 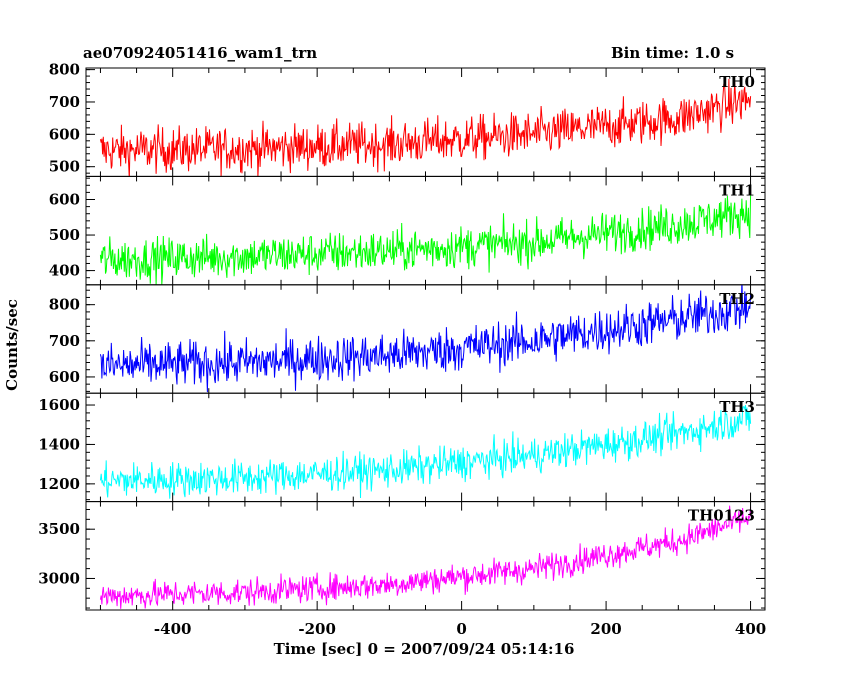 I want to click on x-axis-label: Time [sec] 0 = 2007/09/24 05:14:16, so click(x=424, y=649).